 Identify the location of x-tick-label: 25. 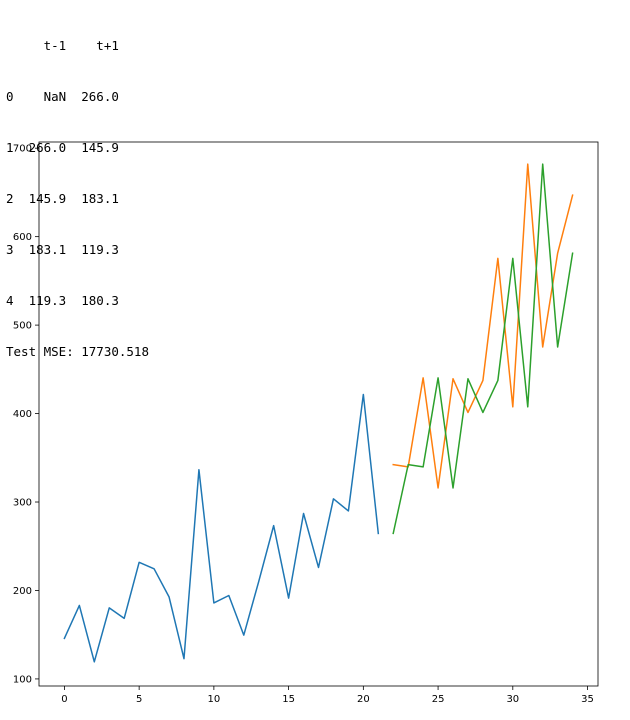
(438, 699).